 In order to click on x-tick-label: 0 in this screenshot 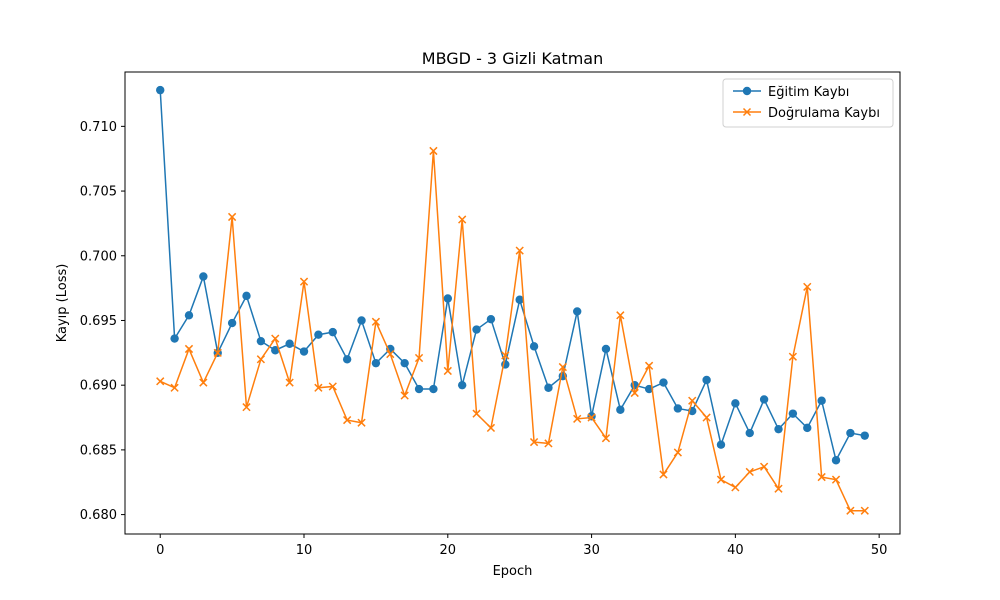, I will do `click(160, 550)`.